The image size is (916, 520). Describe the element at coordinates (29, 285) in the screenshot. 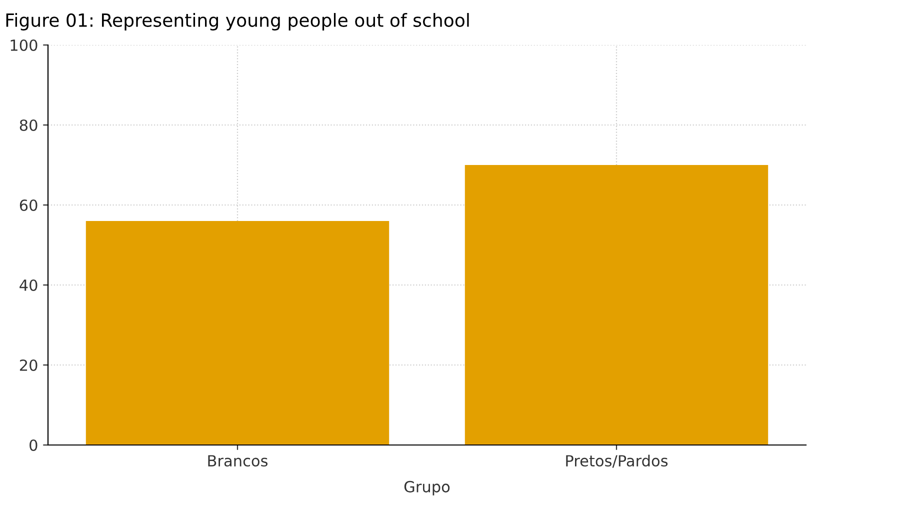

I see `y-tick-label: 40` at that location.